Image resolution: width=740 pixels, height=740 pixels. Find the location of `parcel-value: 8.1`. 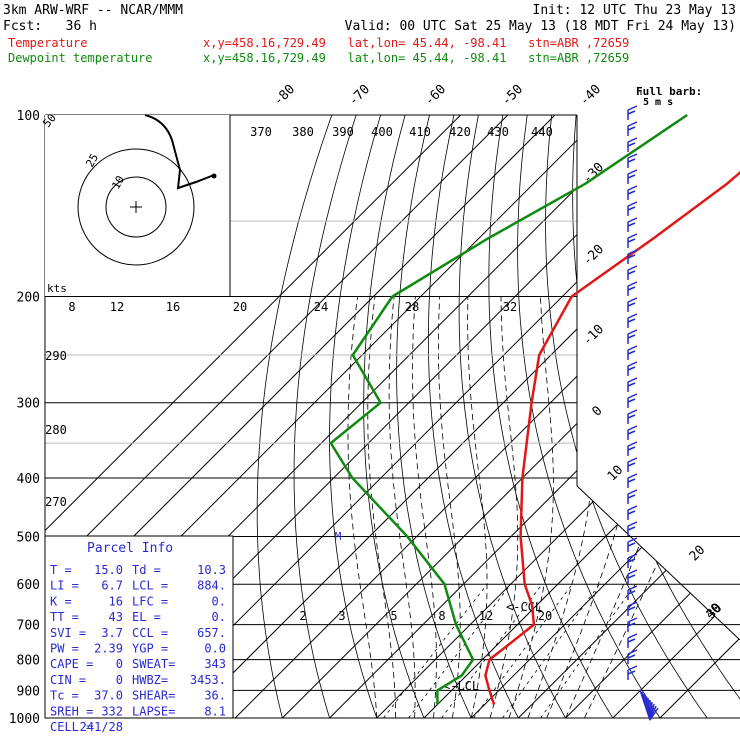

parcel-value: 8.1 is located at coordinates (215, 711).